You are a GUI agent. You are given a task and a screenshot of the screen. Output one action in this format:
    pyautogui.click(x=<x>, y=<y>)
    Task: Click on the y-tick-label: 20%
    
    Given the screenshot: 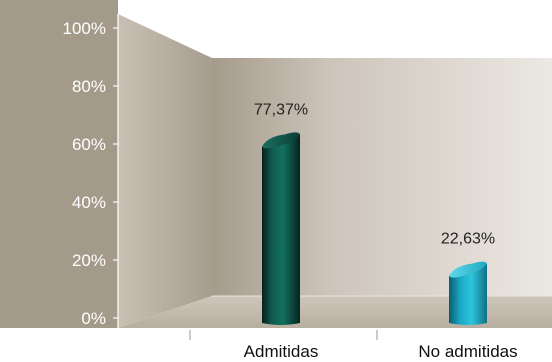 What is the action you would take?
    pyautogui.click(x=89, y=260)
    